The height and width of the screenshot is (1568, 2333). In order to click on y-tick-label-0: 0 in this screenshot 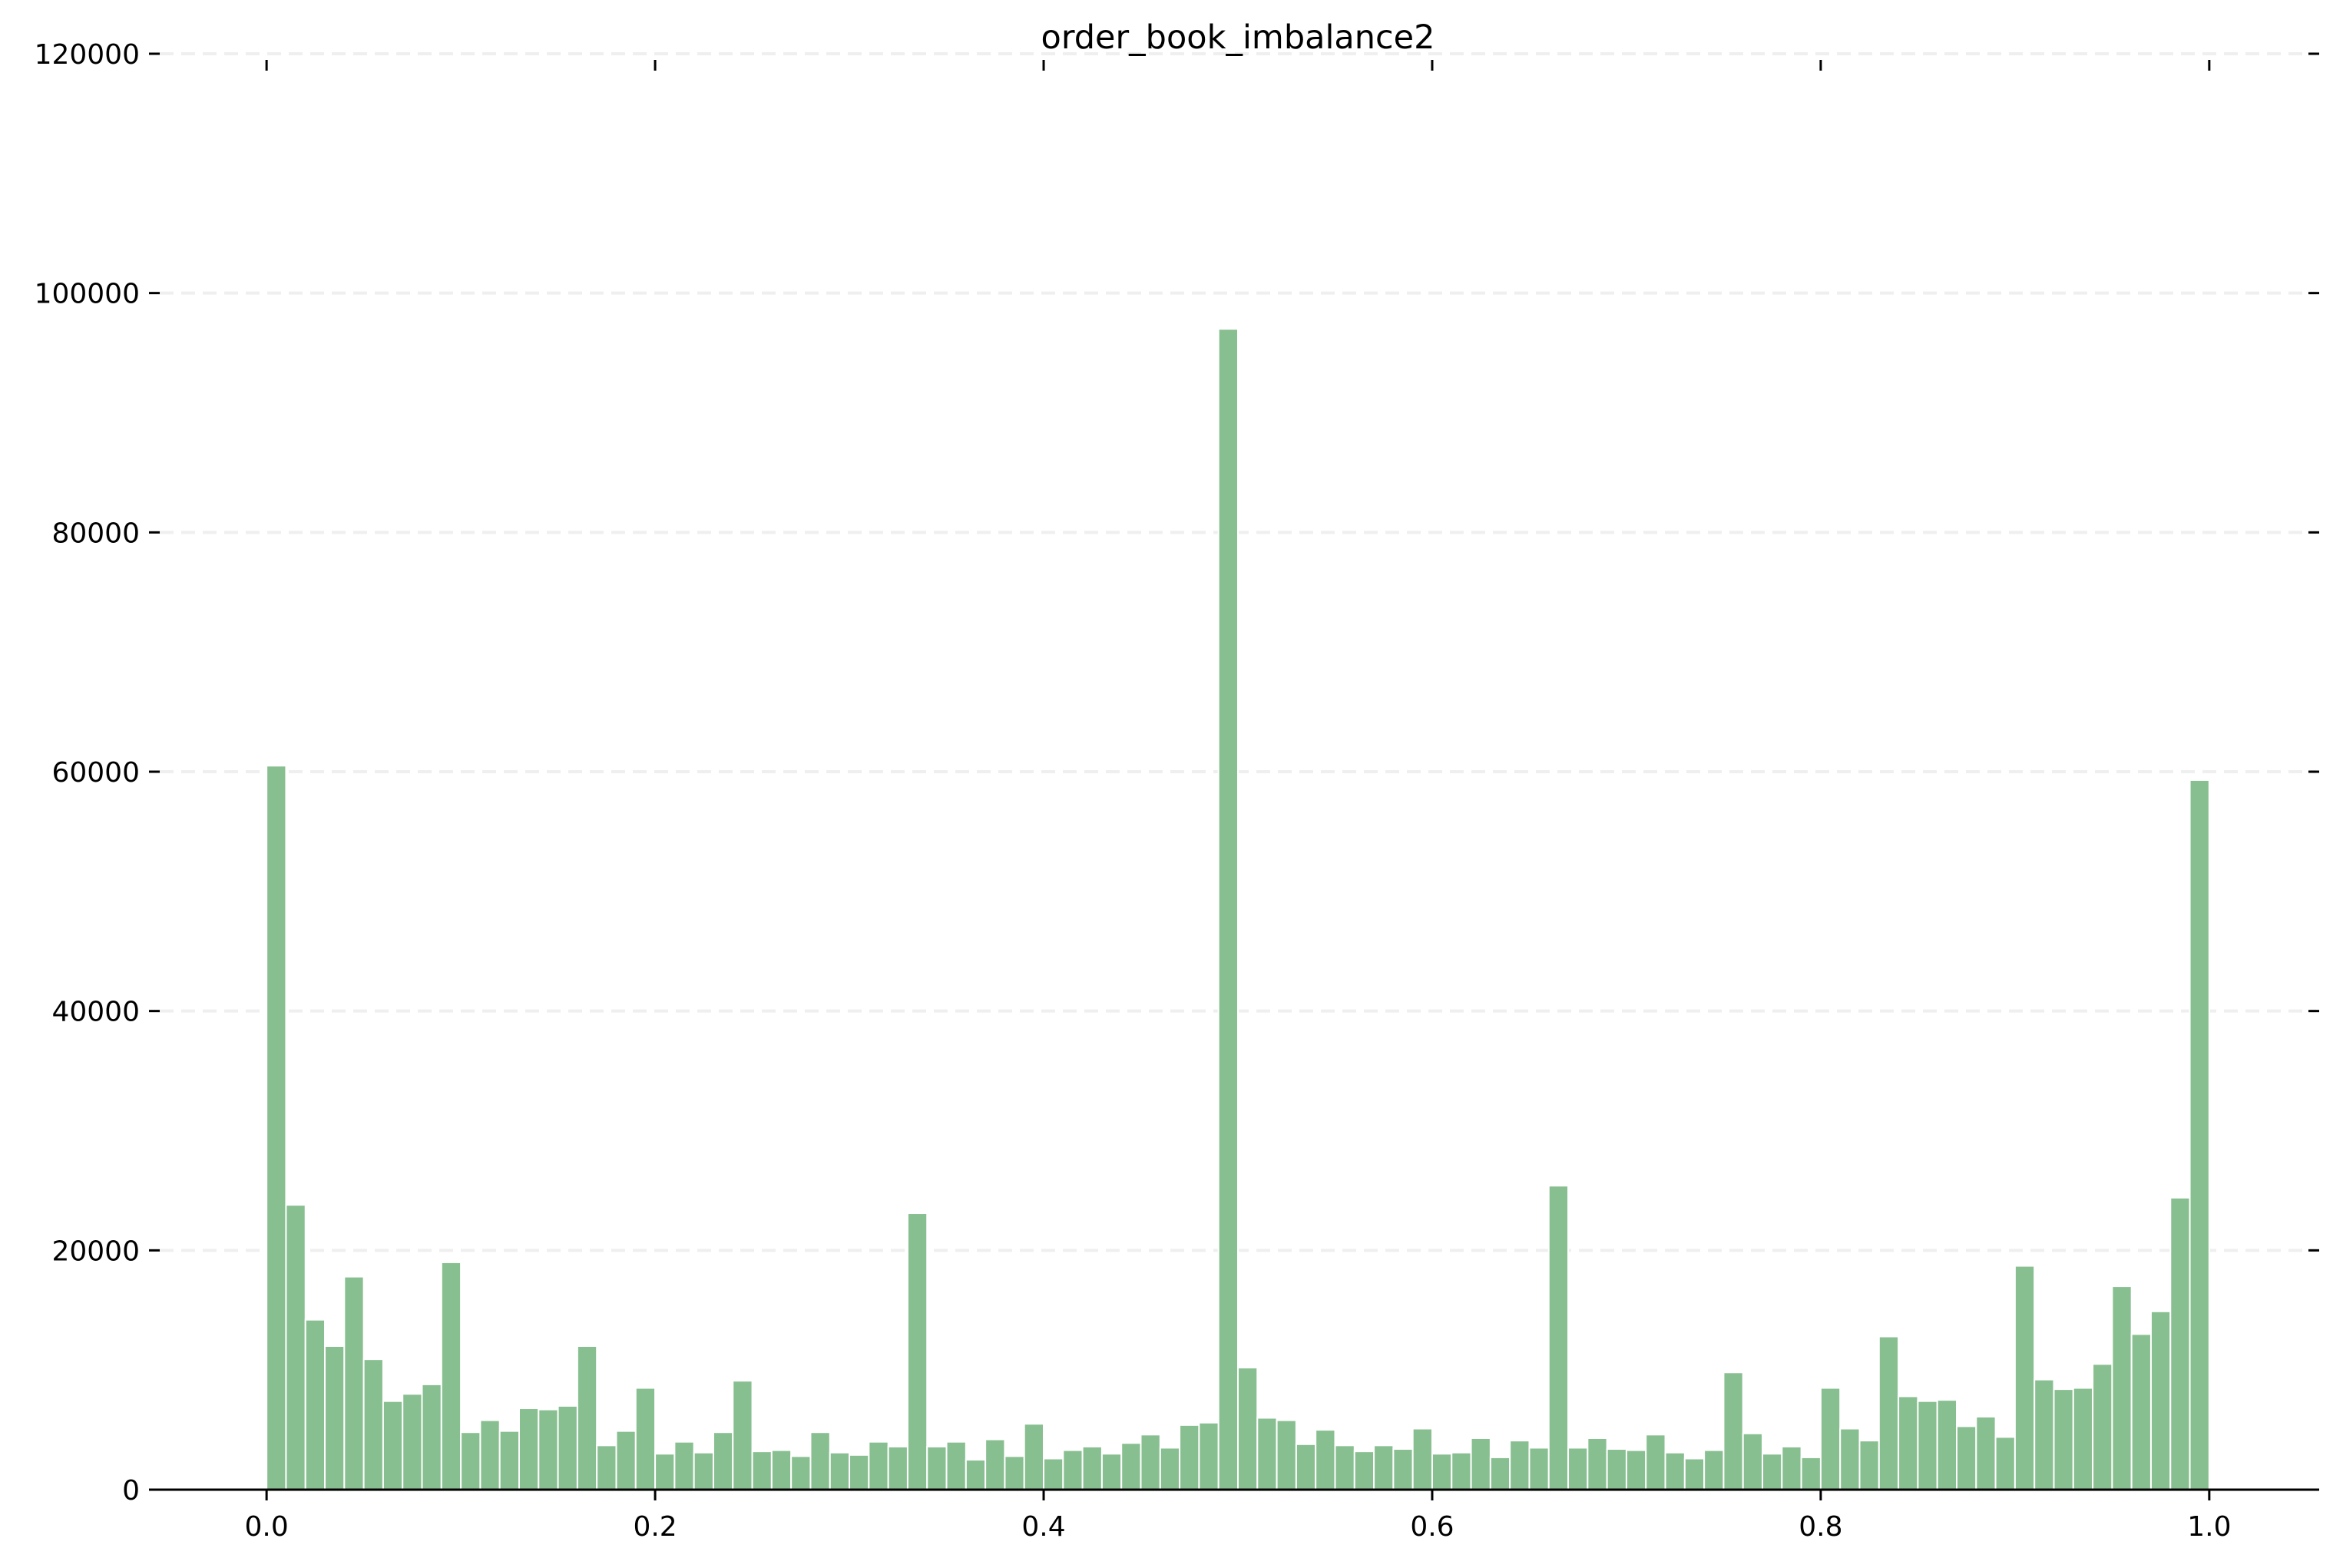, I will do `click(131, 1491)`.